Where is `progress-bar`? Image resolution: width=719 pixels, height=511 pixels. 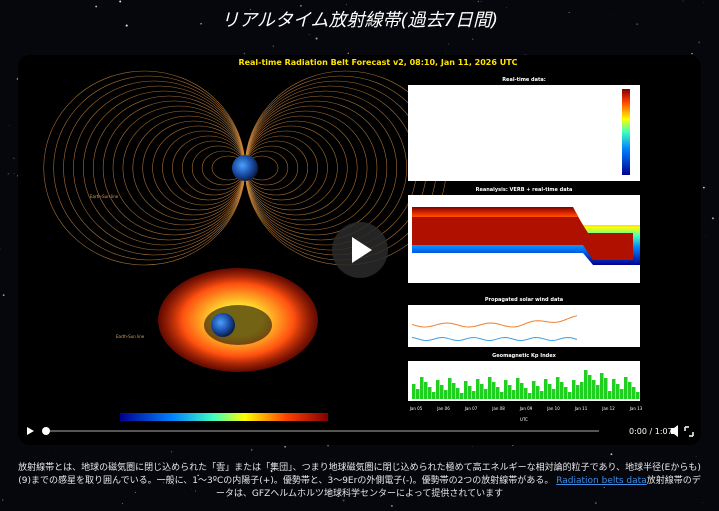 progress-bar is located at coordinates (321, 431).